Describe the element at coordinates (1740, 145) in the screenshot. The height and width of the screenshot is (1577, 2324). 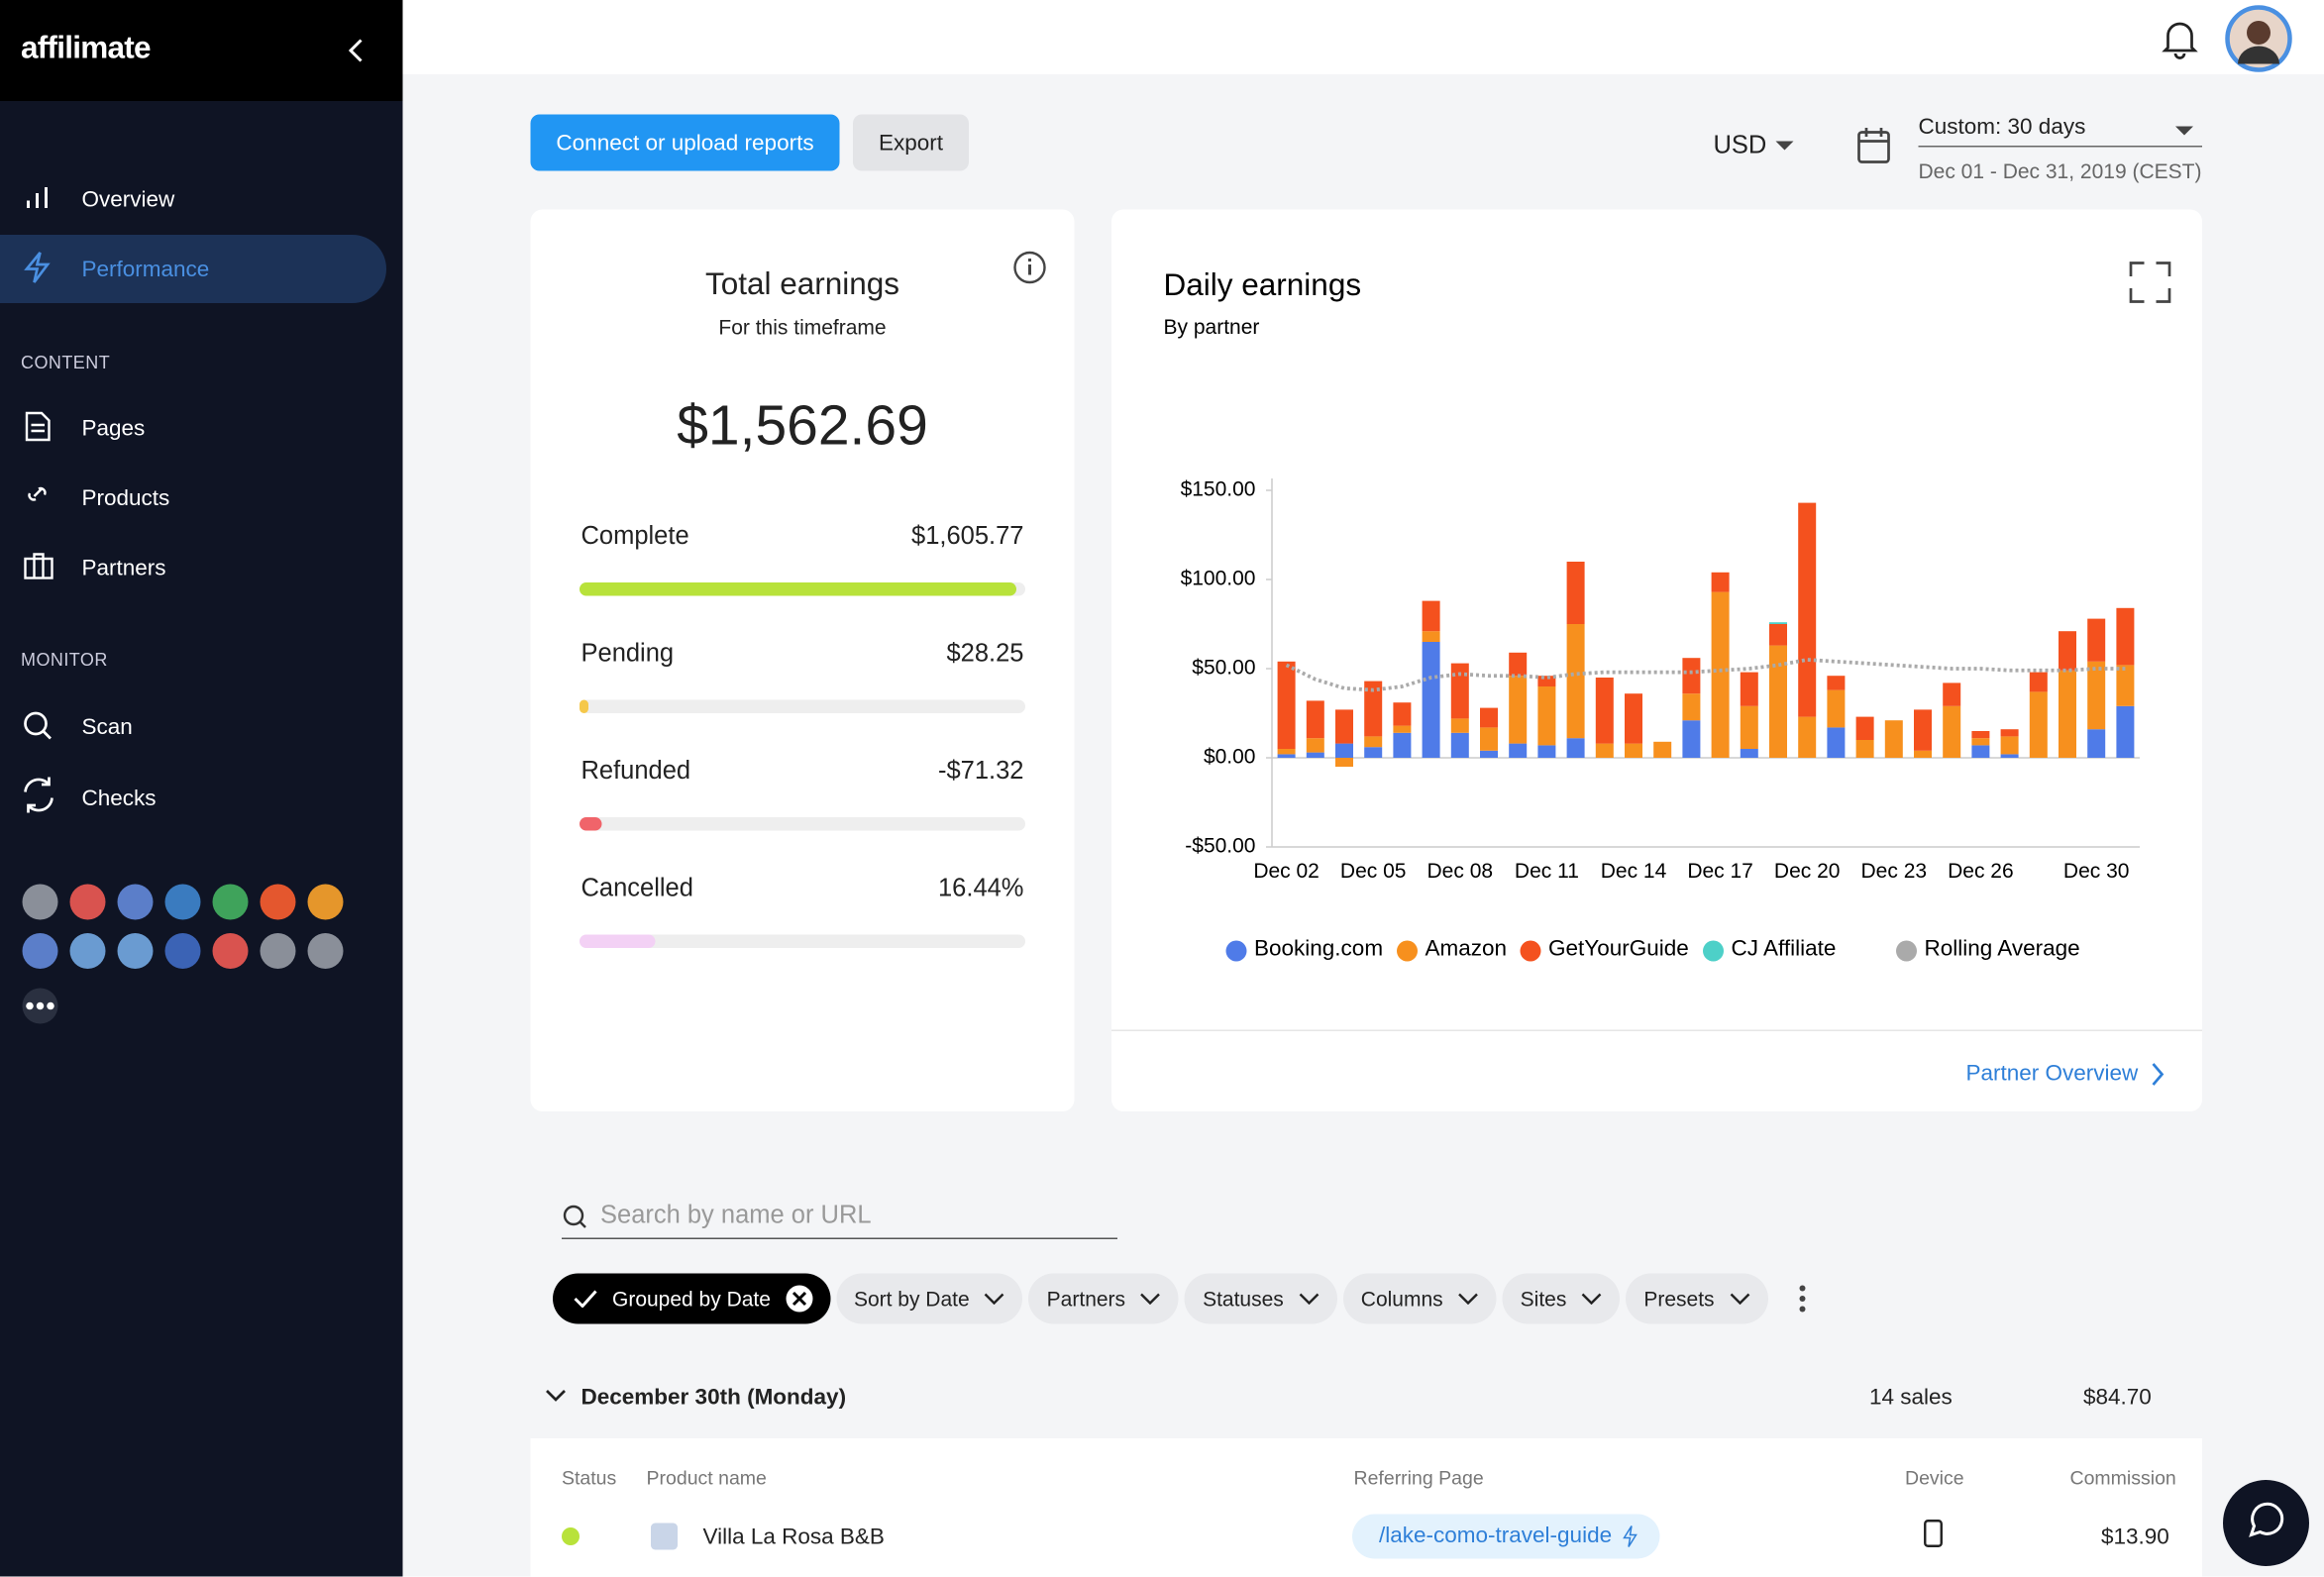
I see `currency-select: USD` at that location.